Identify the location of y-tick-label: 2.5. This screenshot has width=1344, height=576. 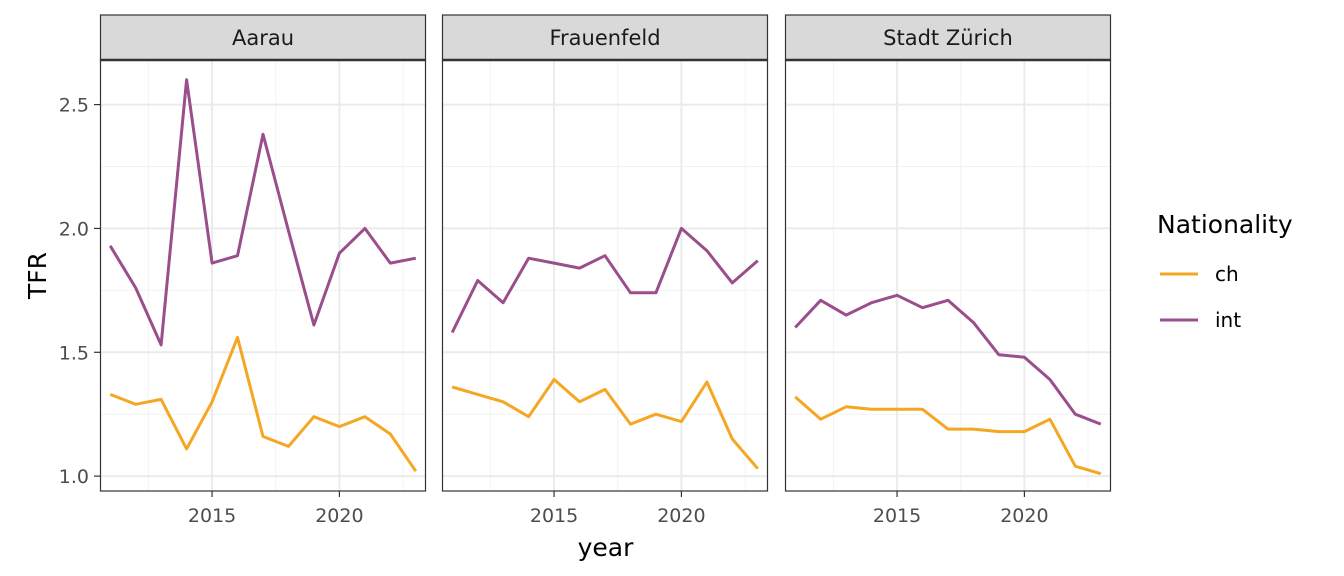
(74, 106).